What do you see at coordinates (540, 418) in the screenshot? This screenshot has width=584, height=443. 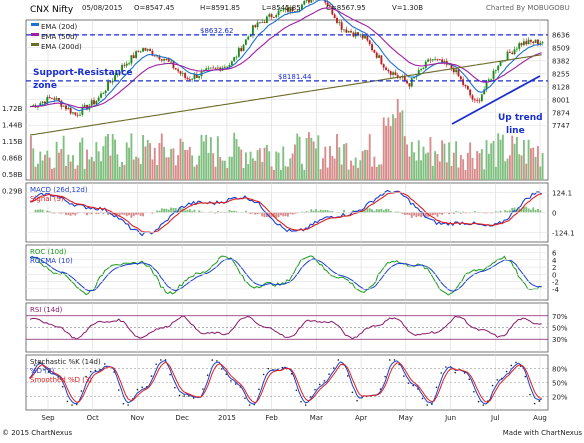 I see `x-tick-label: Aug` at bounding box center [540, 418].